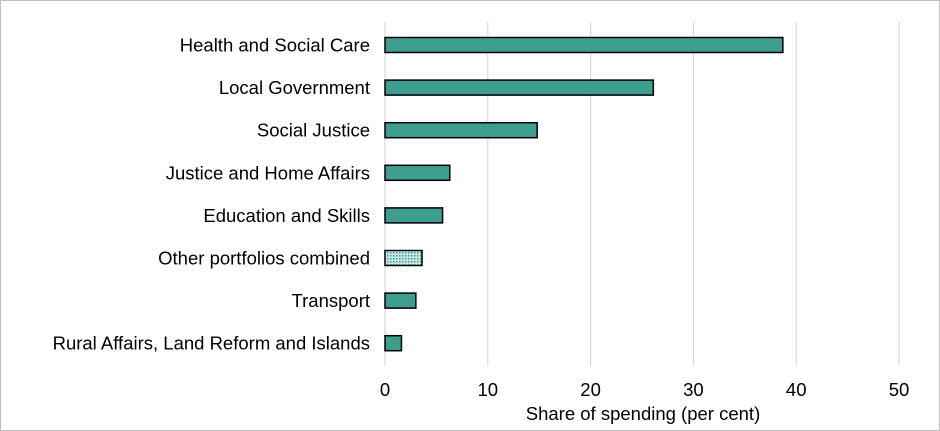 The height and width of the screenshot is (431, 940). What do you see at coordinates (899, 389) in the screenshot?
I see `x-tick-label: 50` at bounding box center [899, 389].